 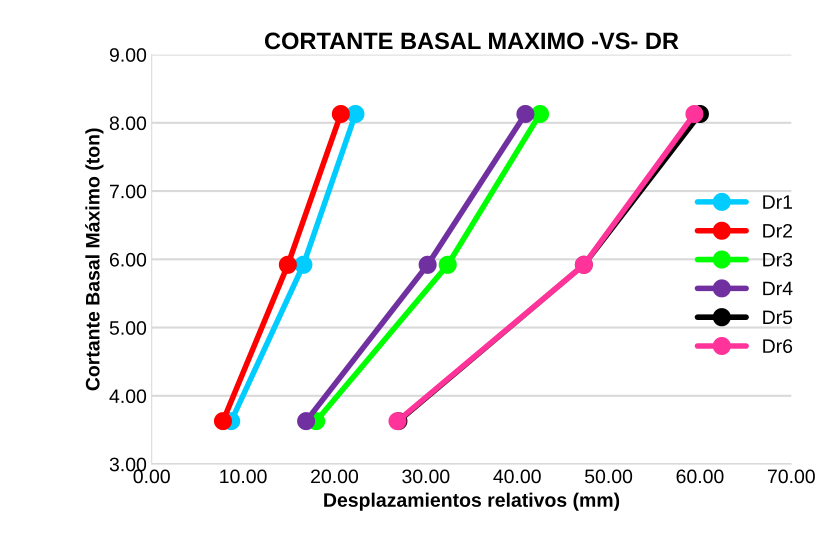 What do you see at coordinates (700, 476) in the screenshot?
I see `x-tick-label: 60.00` at bounding box center [700, 476].